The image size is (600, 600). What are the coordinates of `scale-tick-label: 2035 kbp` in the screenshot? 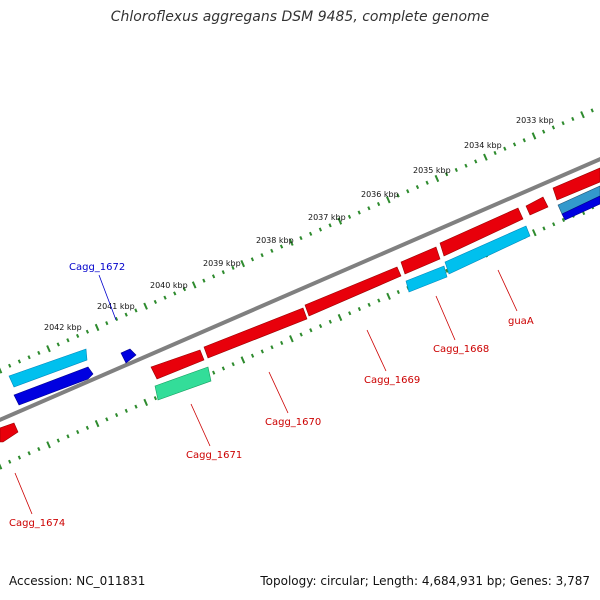 It's located at (432, 170).